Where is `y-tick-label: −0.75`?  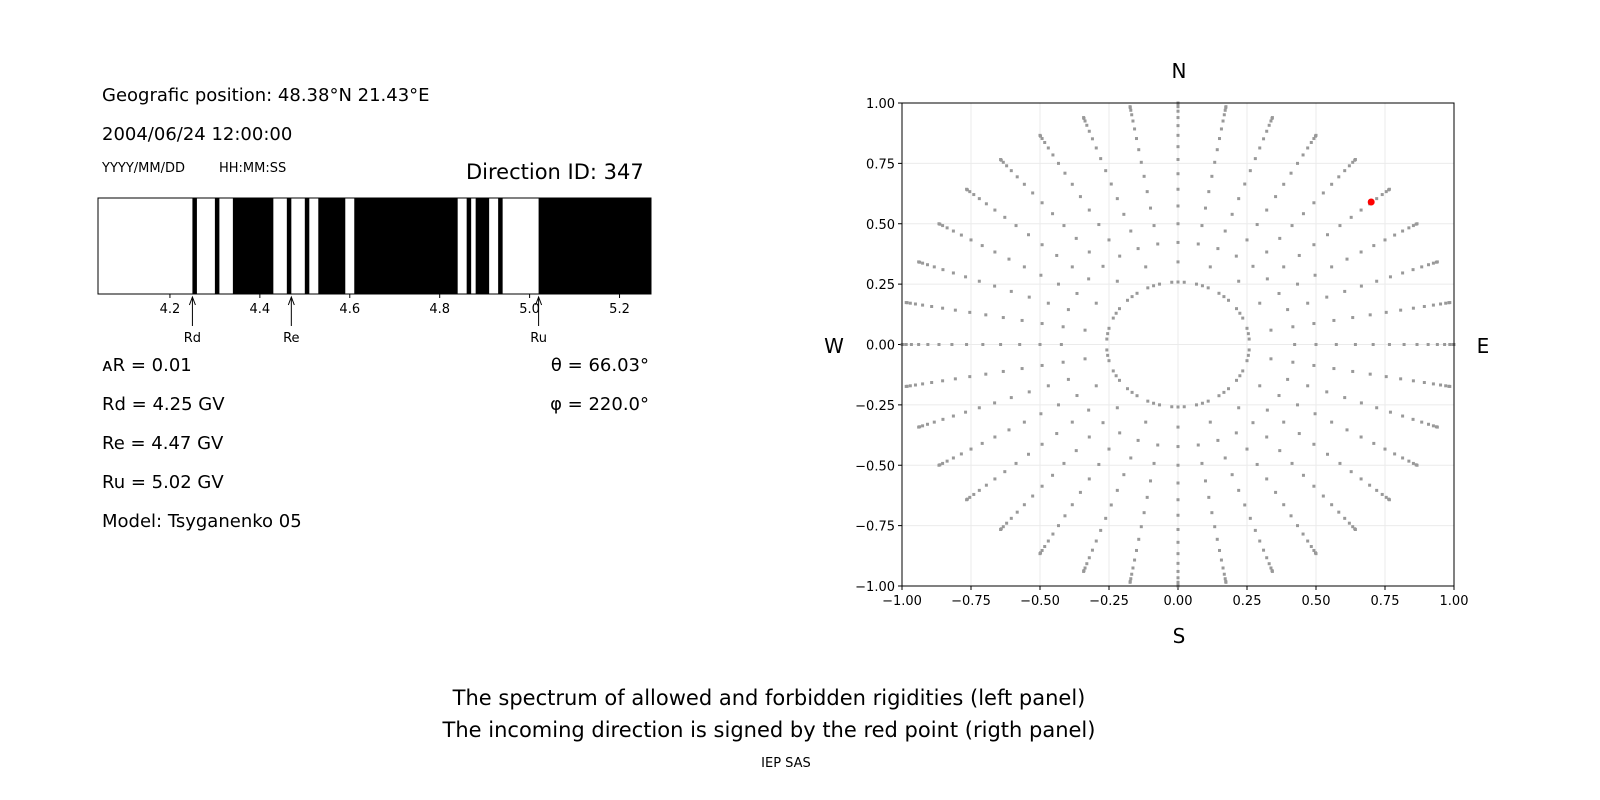 y-tick-label: −0.75 is located at coordinates (875, 527).